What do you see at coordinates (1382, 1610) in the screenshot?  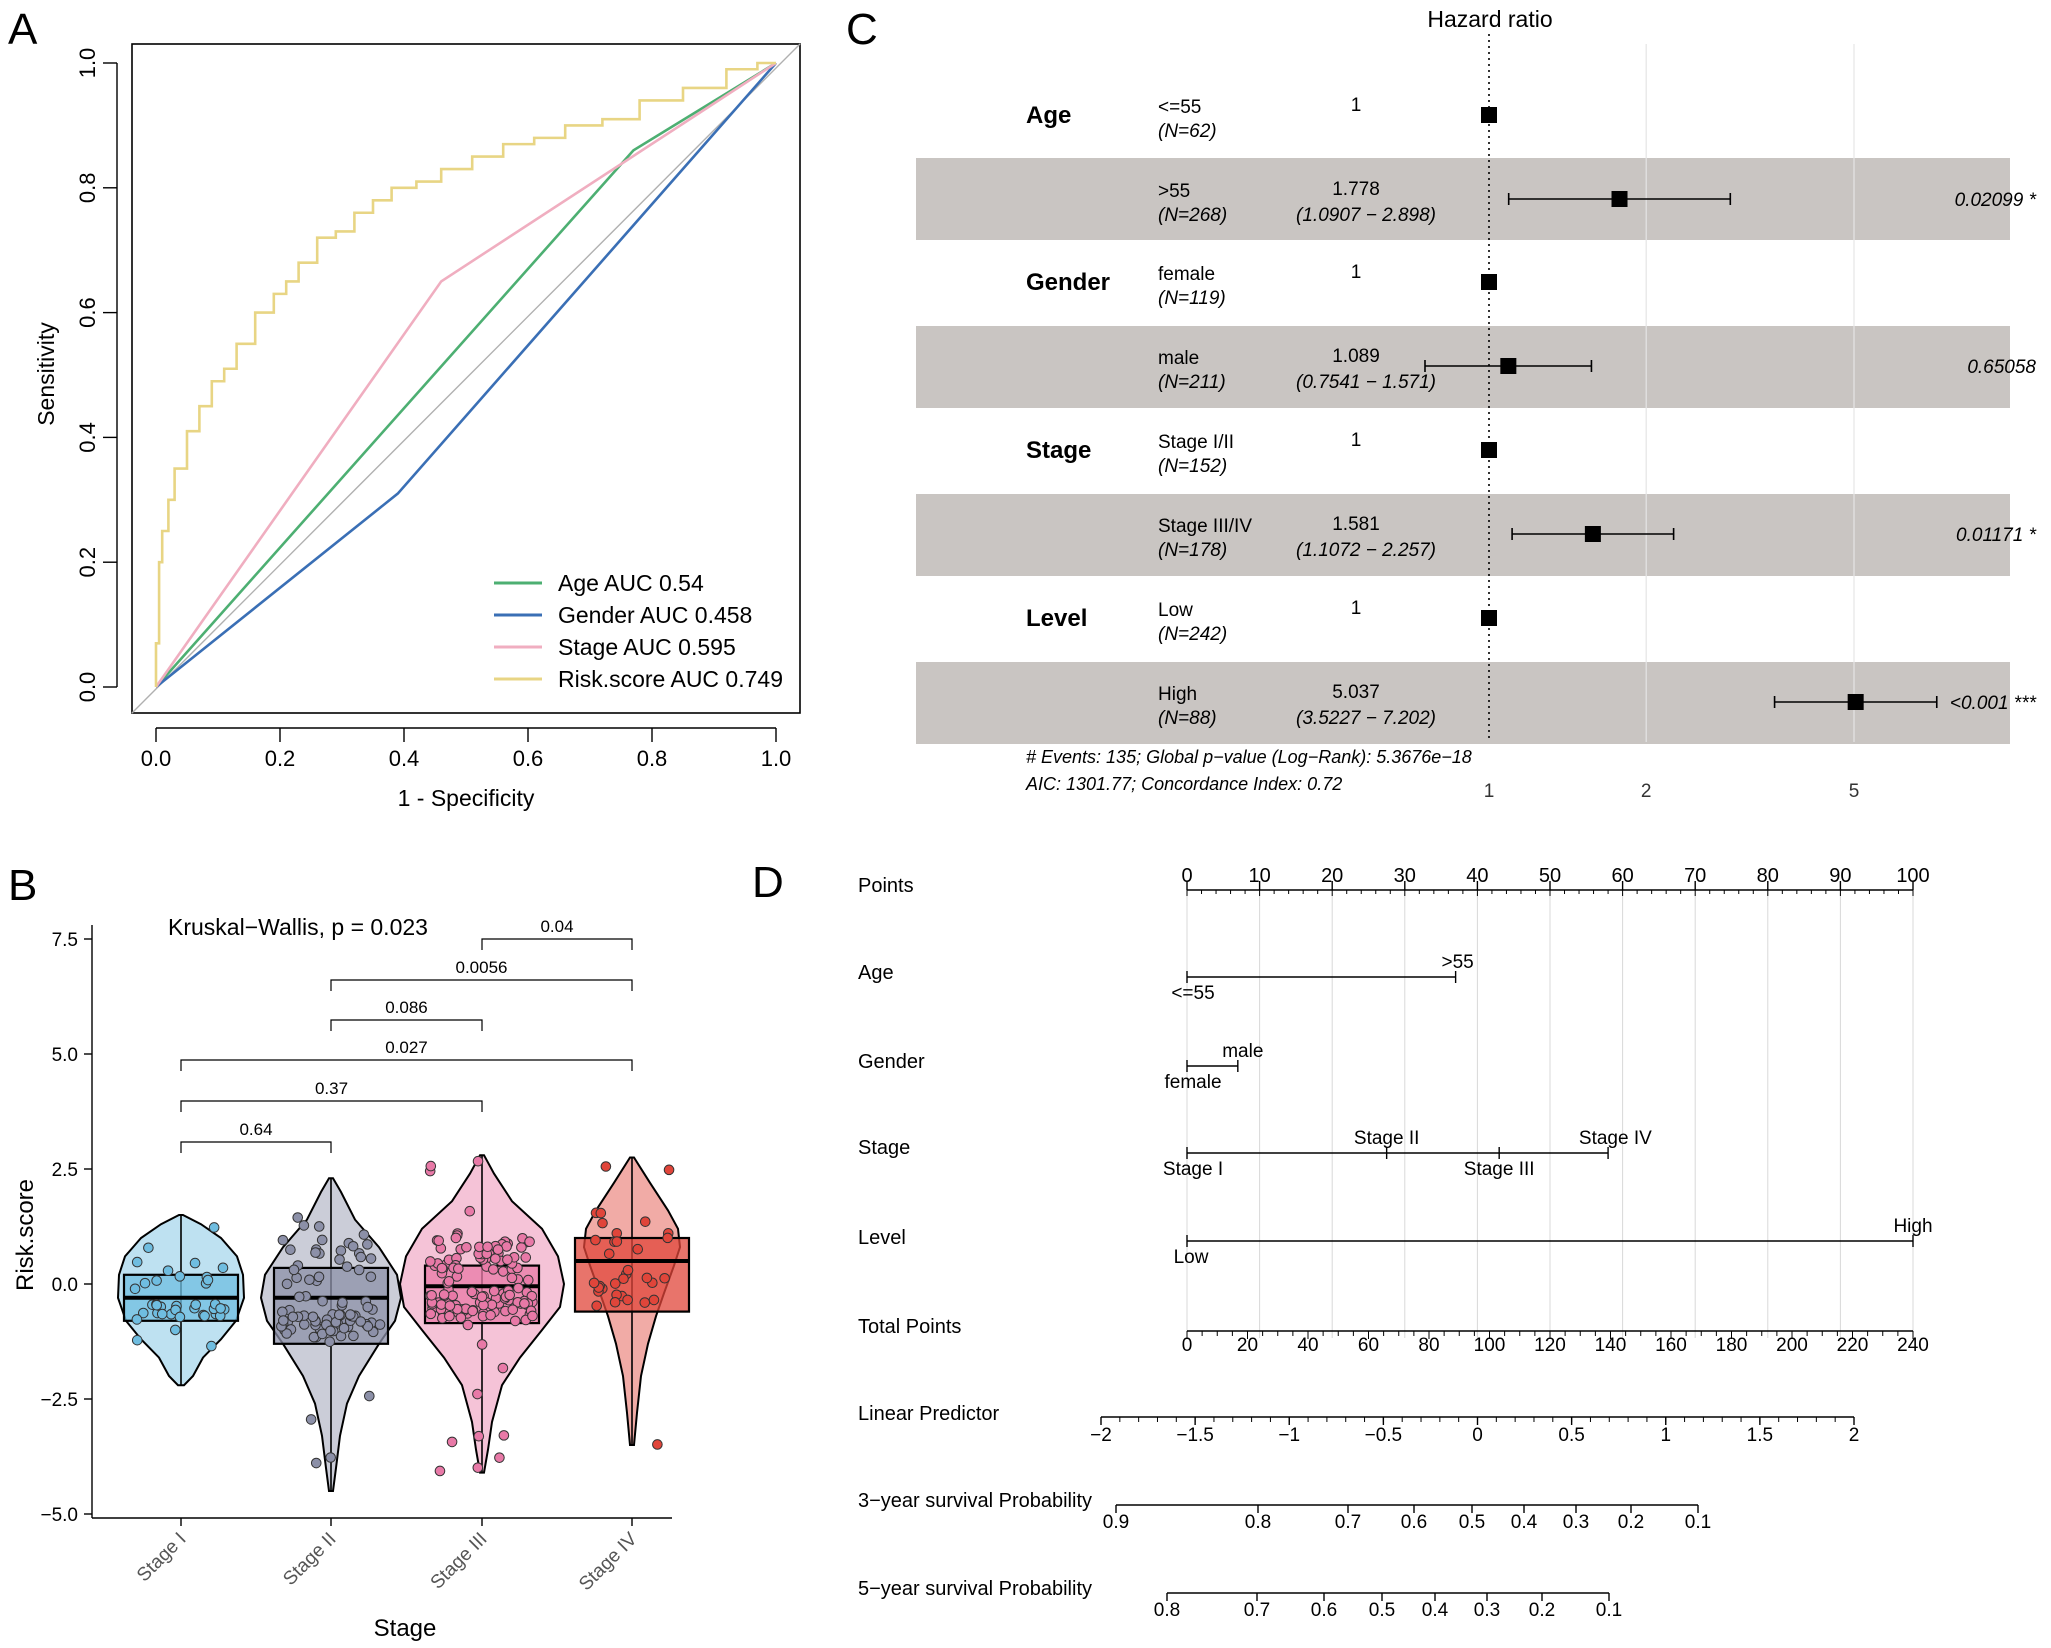 I see `5yr-survival-tick-label: 0.5` at bounding box center [1382, 1610].